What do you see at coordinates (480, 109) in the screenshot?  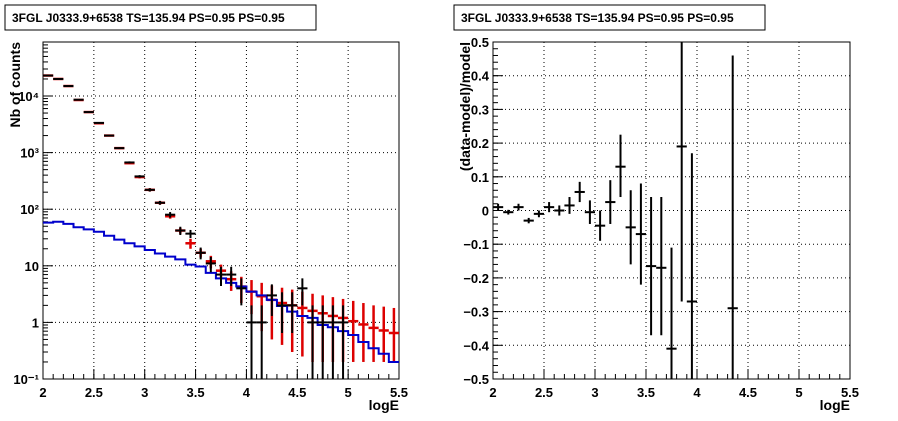 I see `right-y-tick-label: 0.3` at bounding box center [480, 109].